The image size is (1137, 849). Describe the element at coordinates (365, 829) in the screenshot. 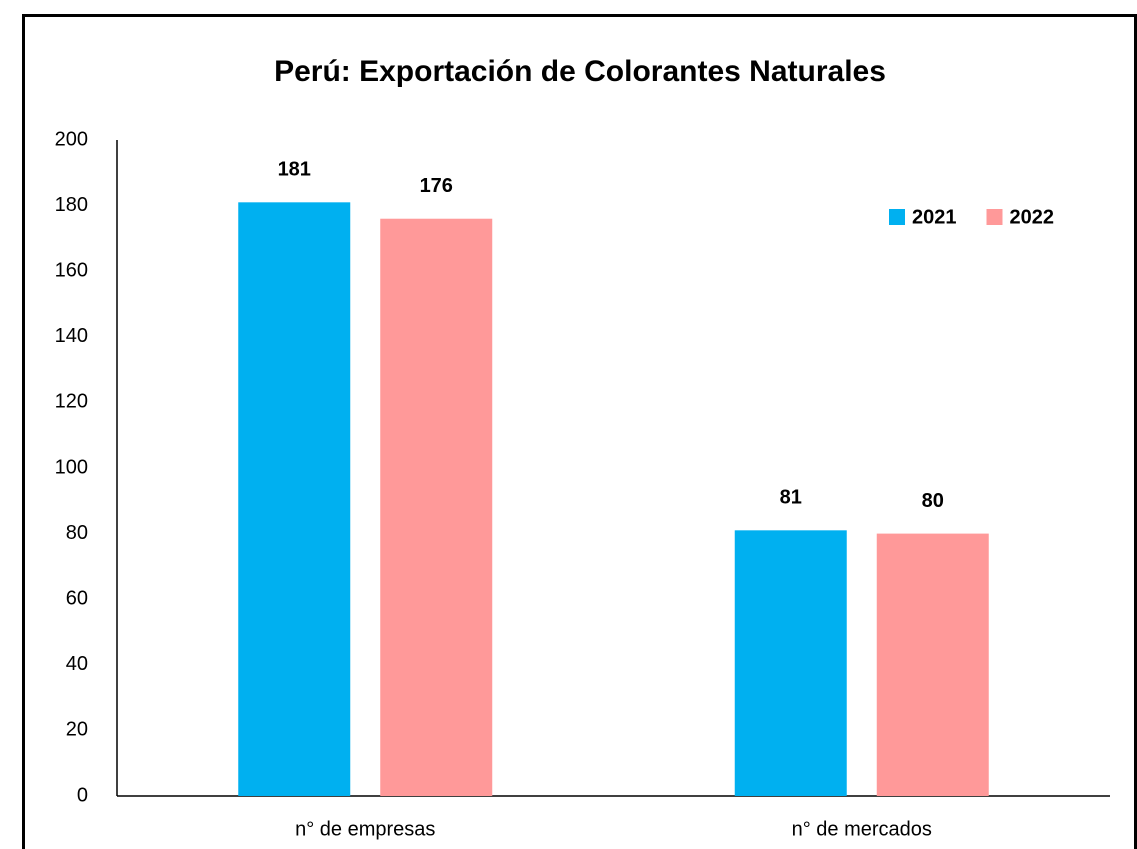

I see `x-tick-label: n° de empresas` at that location.